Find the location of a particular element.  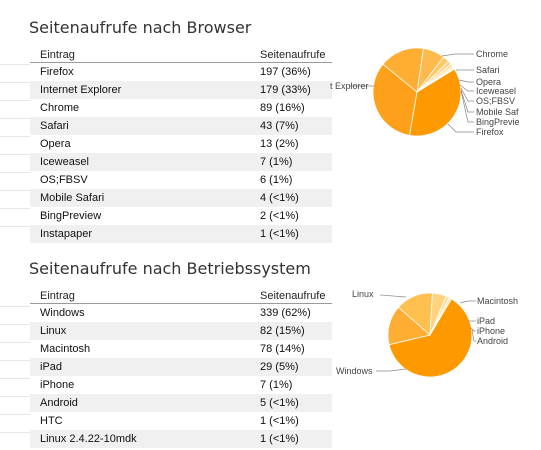

pie-label: BingPrevie is located at coordinates (498, 122).